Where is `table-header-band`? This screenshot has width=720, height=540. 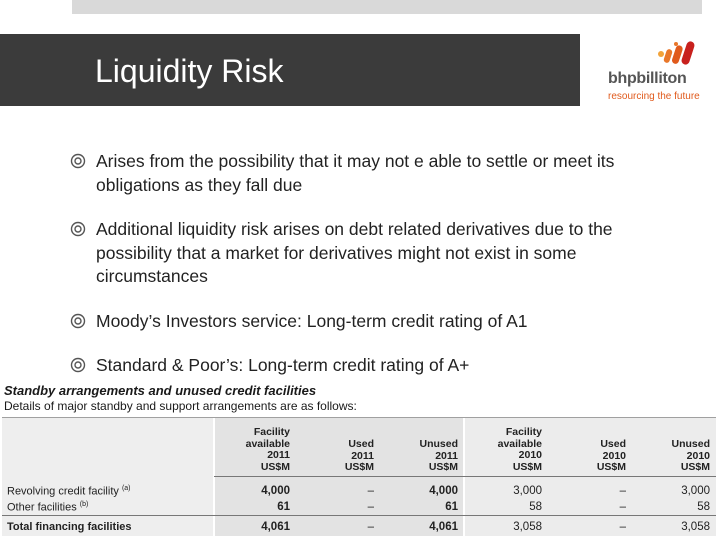 table-header-band is located at coordinates (359, 448).